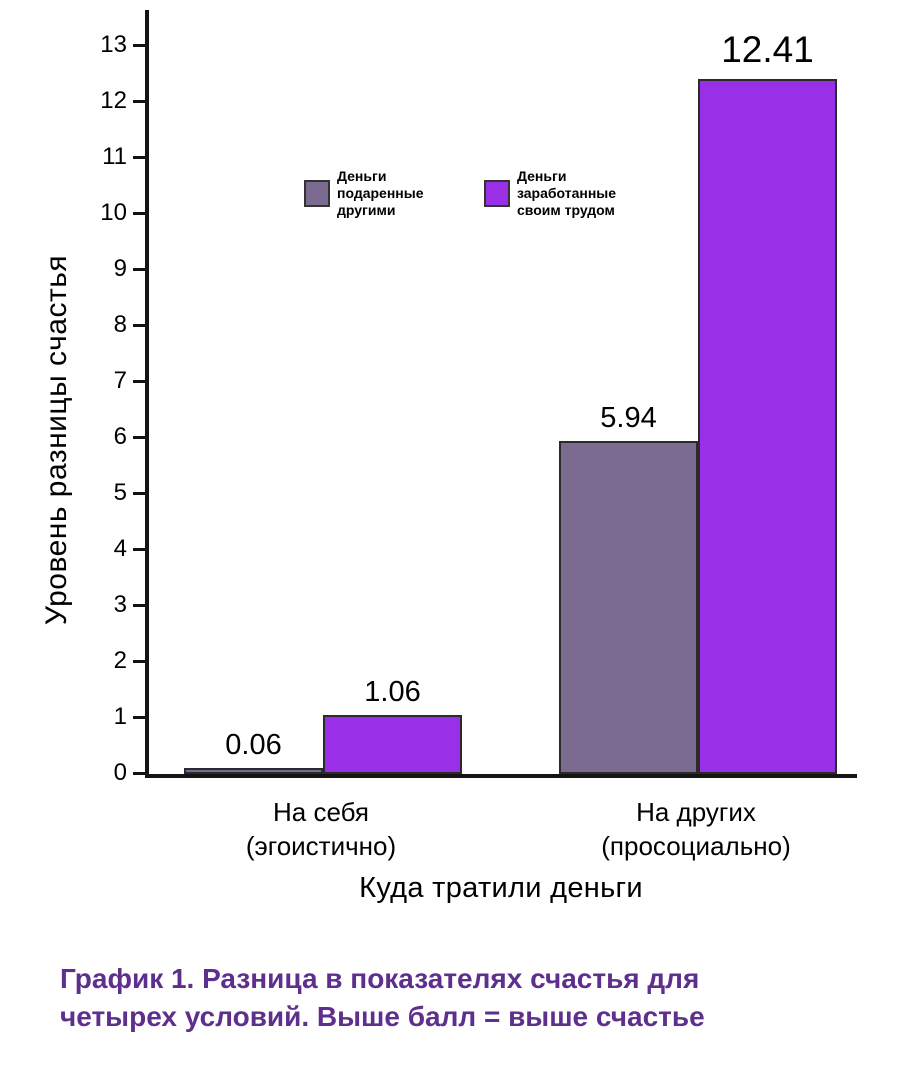 The image size is (914, 1068). I want to click on y-tick-label-3: 3, so click(120, 604).